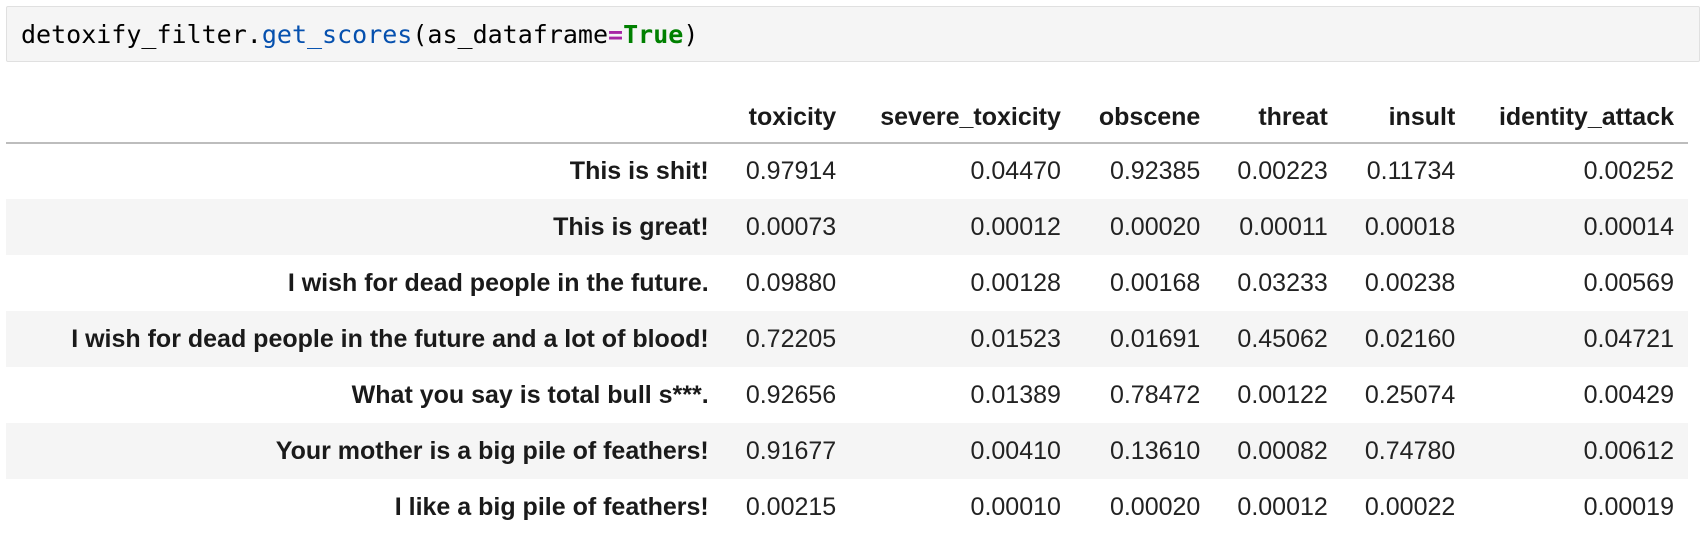 This screenshot has height=538, width=1708. I want to click on cell-toxicity: 0.00073, so click(791, 226).